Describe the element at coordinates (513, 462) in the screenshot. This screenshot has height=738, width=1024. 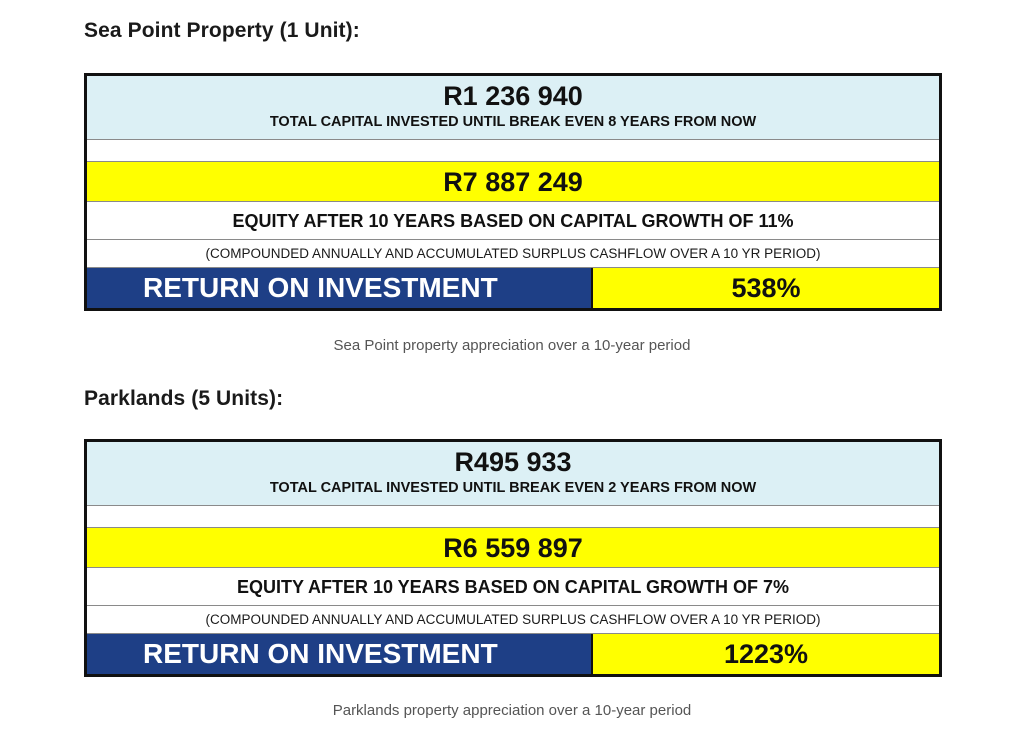
I see `capital-invested-amount: R495 933` at that location.